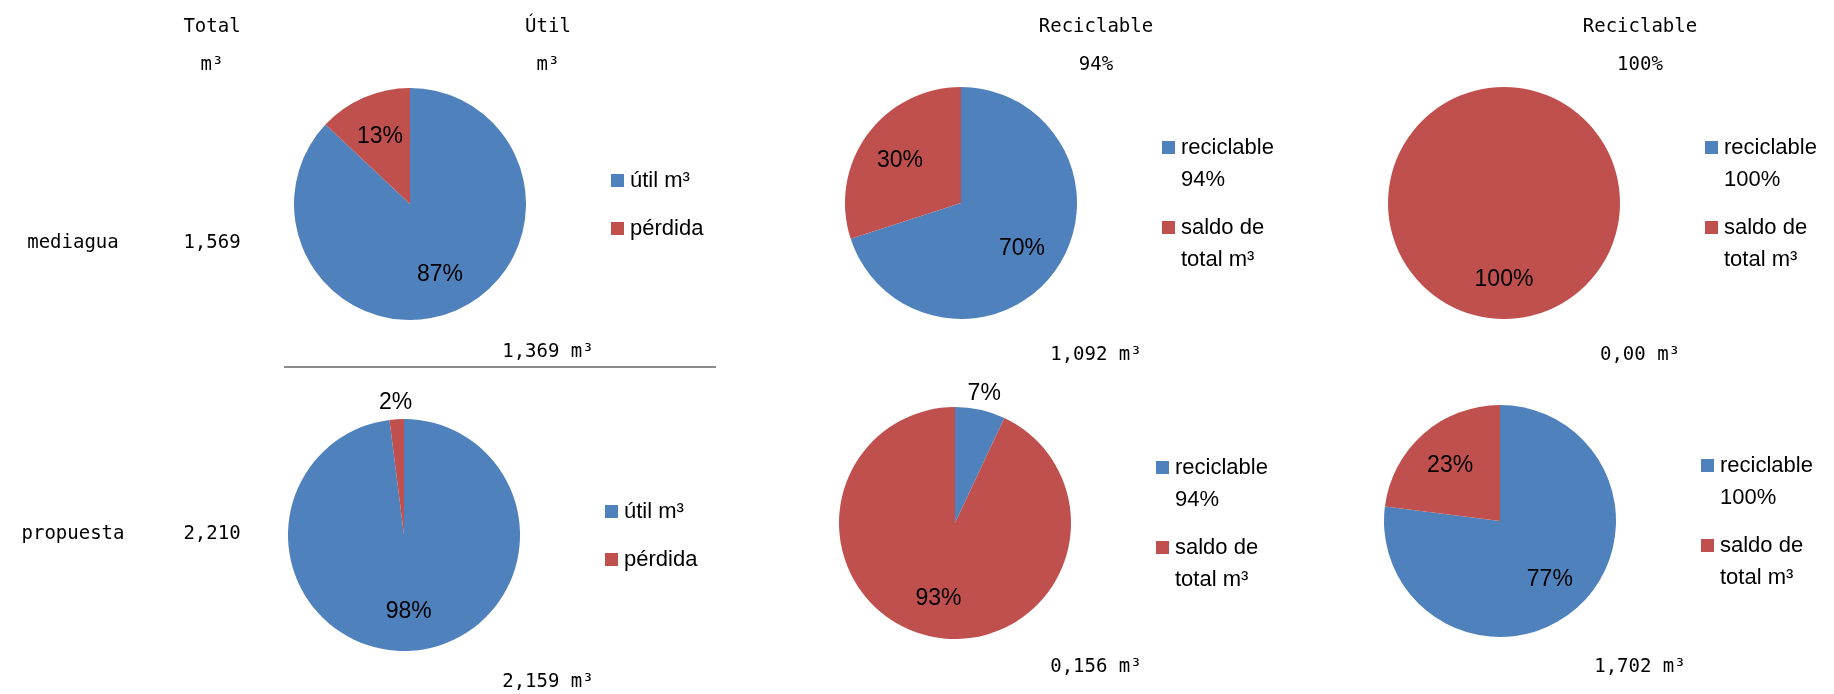 Image resolution: width=1834 pixels, height=694 pixels. Describe the element at coordinates (1096, 353) in the screenshot. I see `text: 1,092 m³` at that location.